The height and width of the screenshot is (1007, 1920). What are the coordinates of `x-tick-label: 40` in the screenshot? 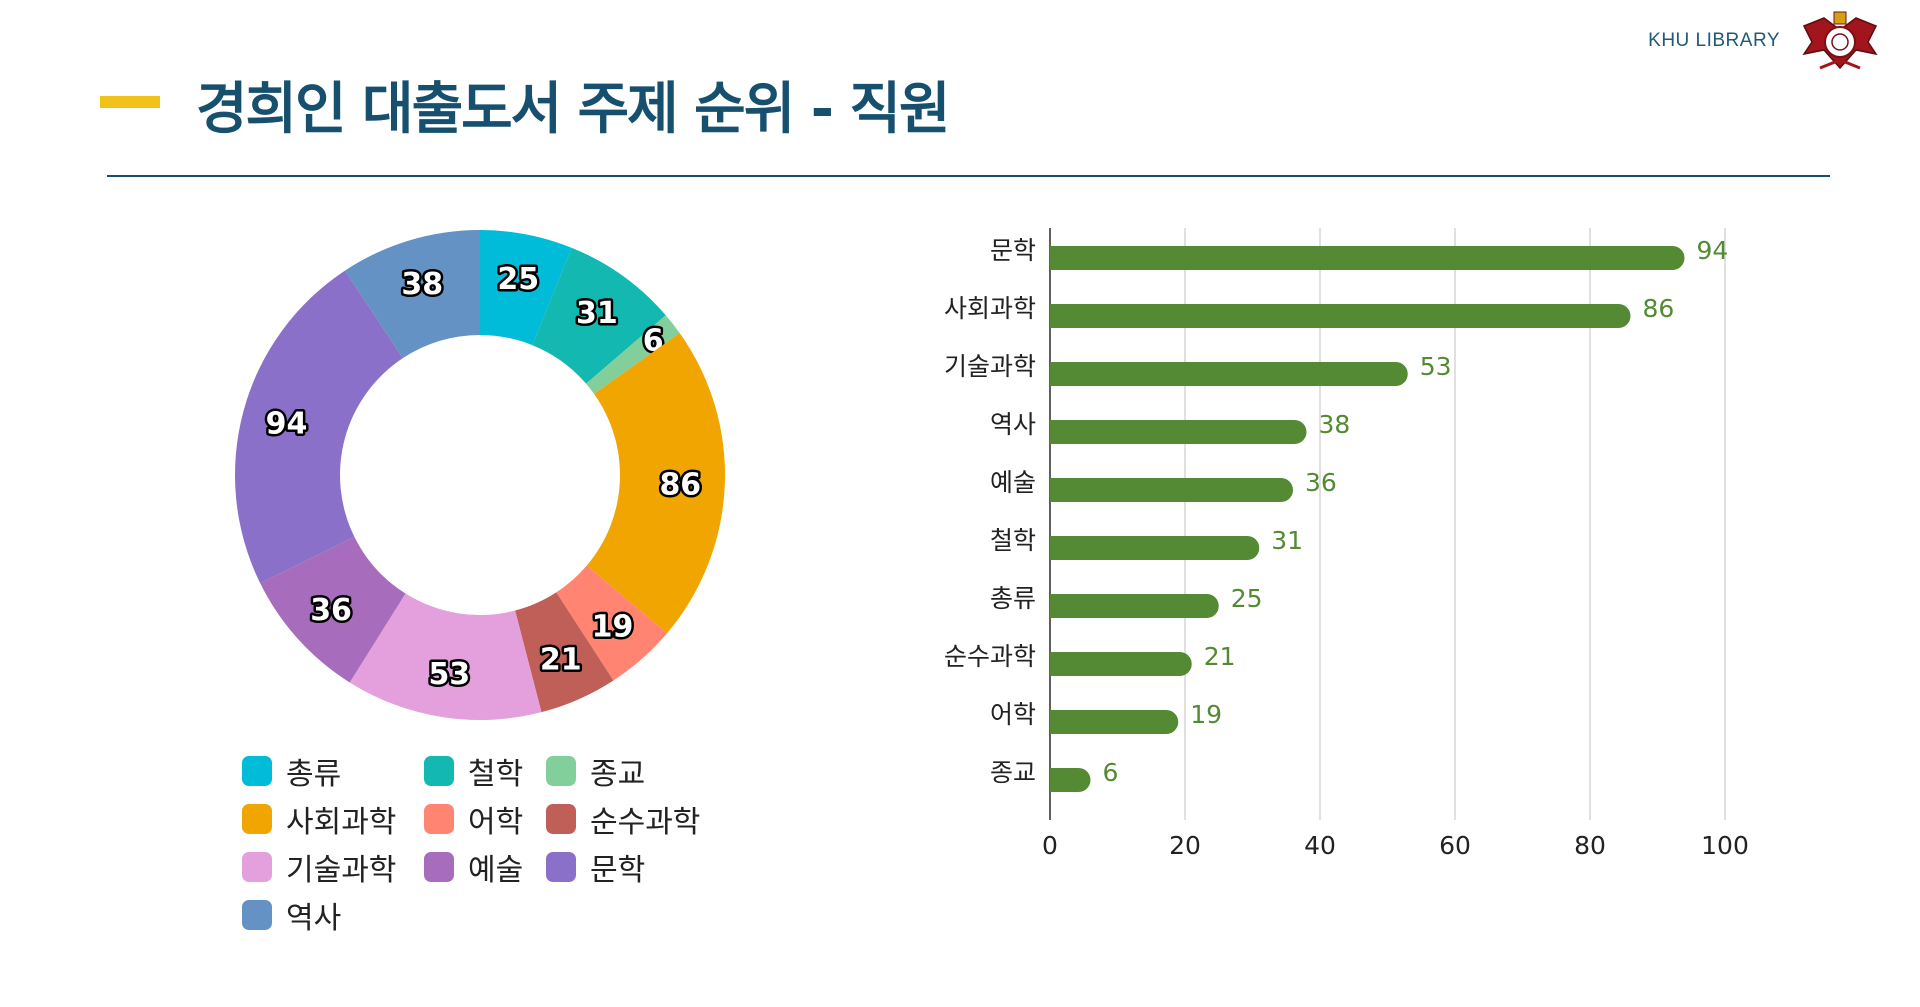 It's located at (1320, 845).